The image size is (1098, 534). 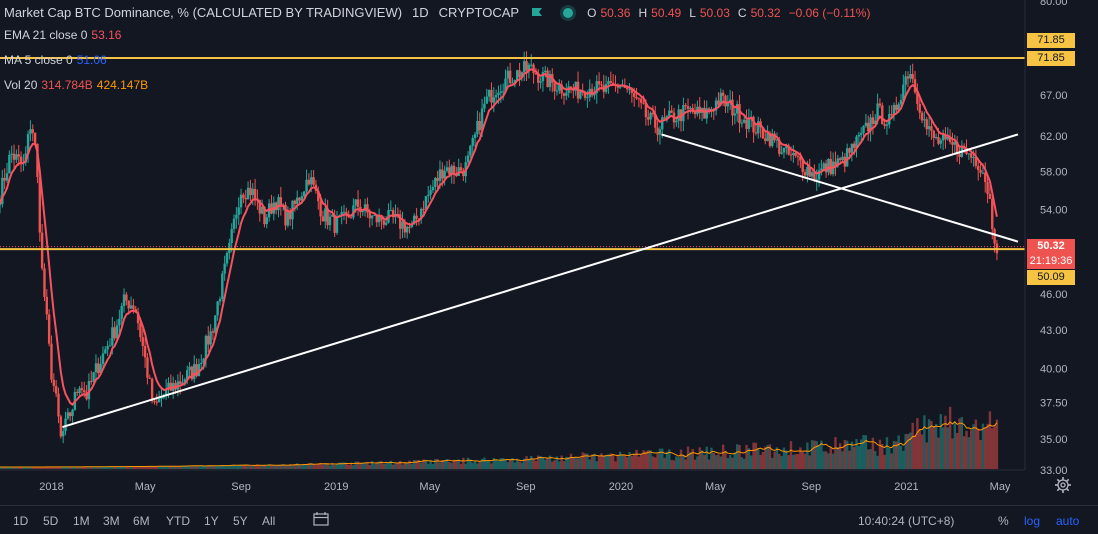 I want to click on vol-label: Vol 20, so click(x=21, y=85).